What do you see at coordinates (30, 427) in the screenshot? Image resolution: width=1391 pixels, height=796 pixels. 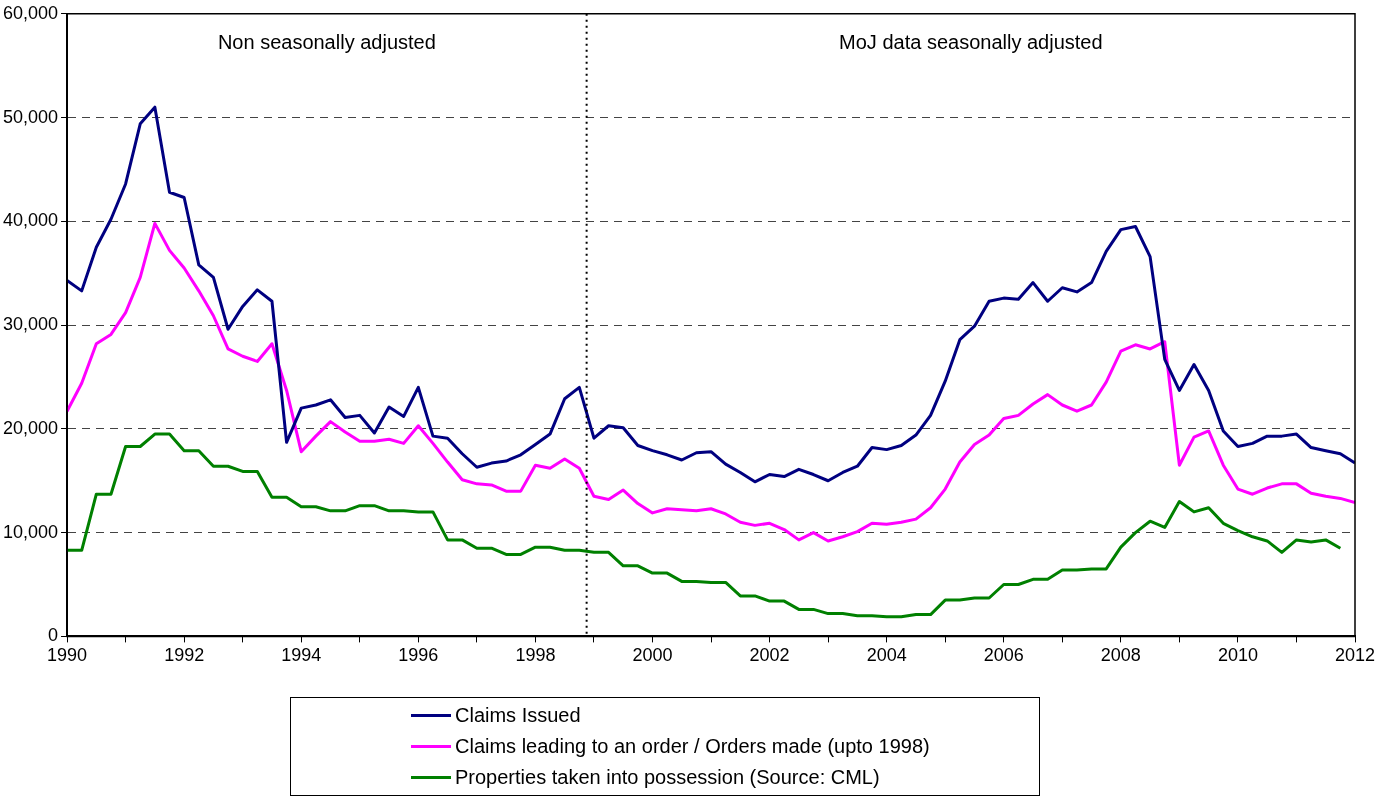 I see `y-tick-label: 20,000` at bounding box center [30, 427].